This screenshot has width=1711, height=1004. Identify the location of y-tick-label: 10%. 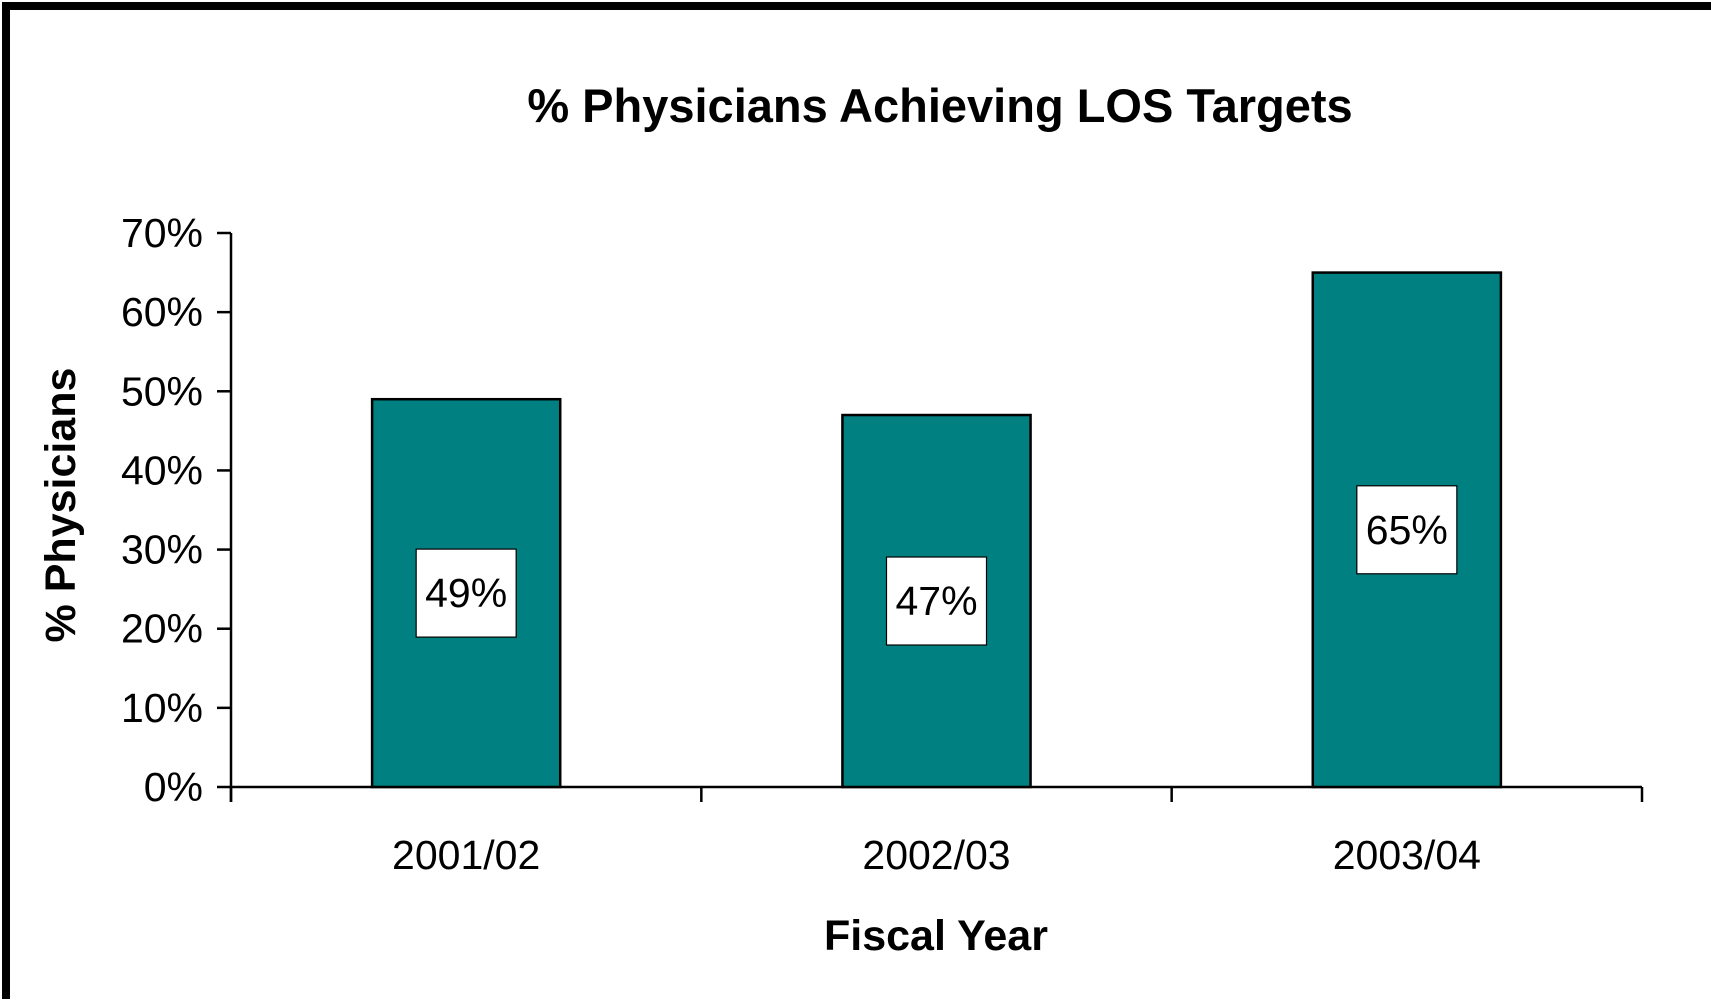
(162, 708).